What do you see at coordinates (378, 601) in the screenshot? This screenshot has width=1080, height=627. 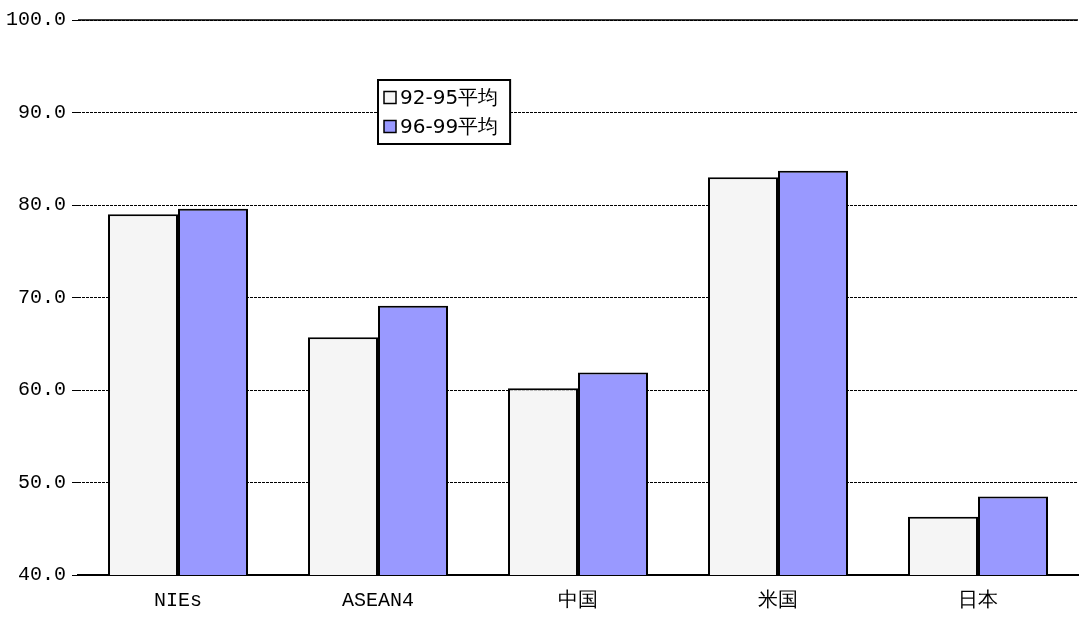 I see `x-tick-label: ASEAN4` at bounding box center [378, 601].